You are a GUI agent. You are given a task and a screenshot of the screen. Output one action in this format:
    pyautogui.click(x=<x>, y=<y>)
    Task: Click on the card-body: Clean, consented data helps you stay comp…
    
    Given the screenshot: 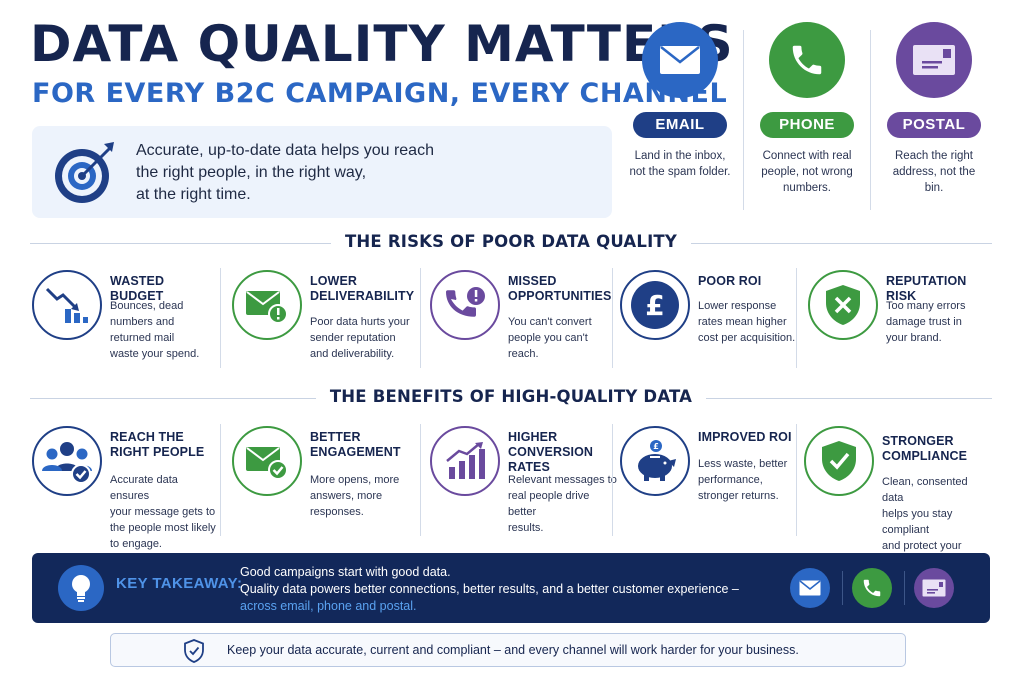 What is the action you would take?
    pyautogui.click(x=925, y=522)
    